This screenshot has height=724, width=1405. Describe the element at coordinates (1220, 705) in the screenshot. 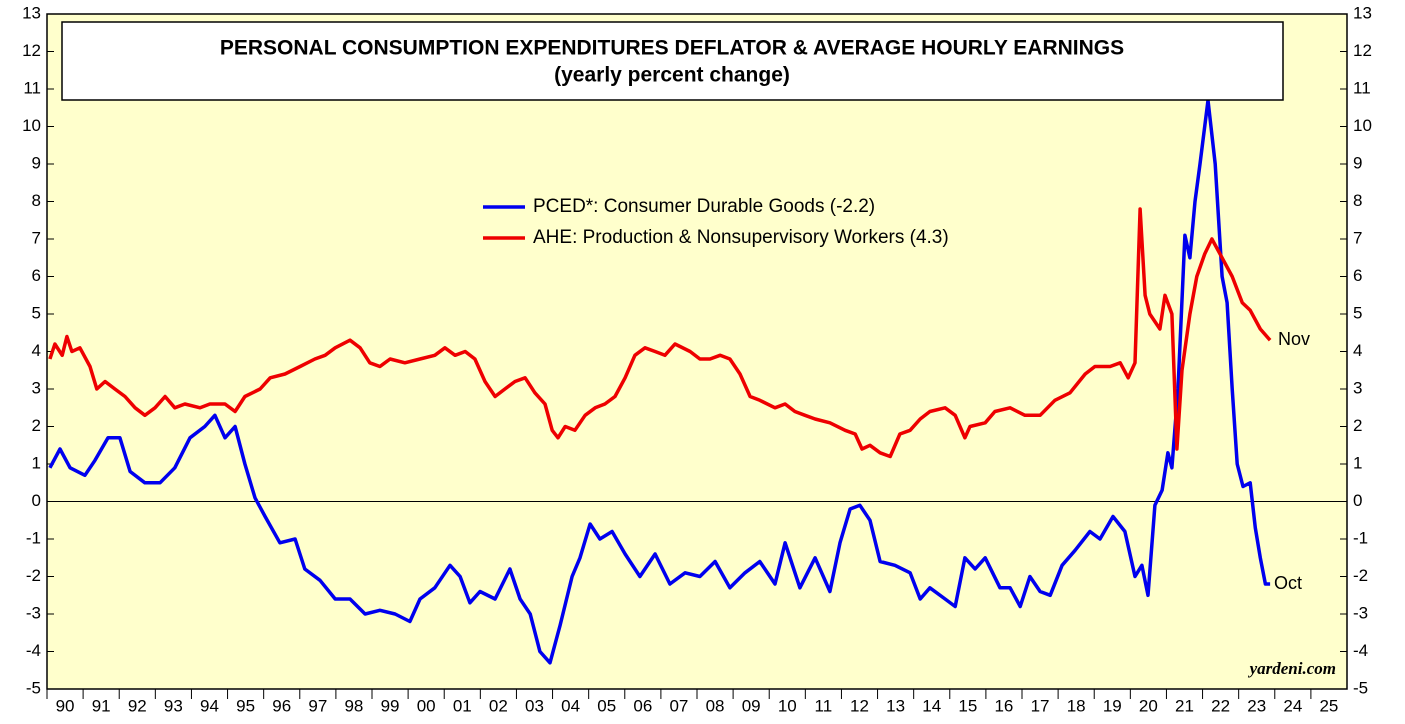

I see `x-tick-label: 22` at that location.